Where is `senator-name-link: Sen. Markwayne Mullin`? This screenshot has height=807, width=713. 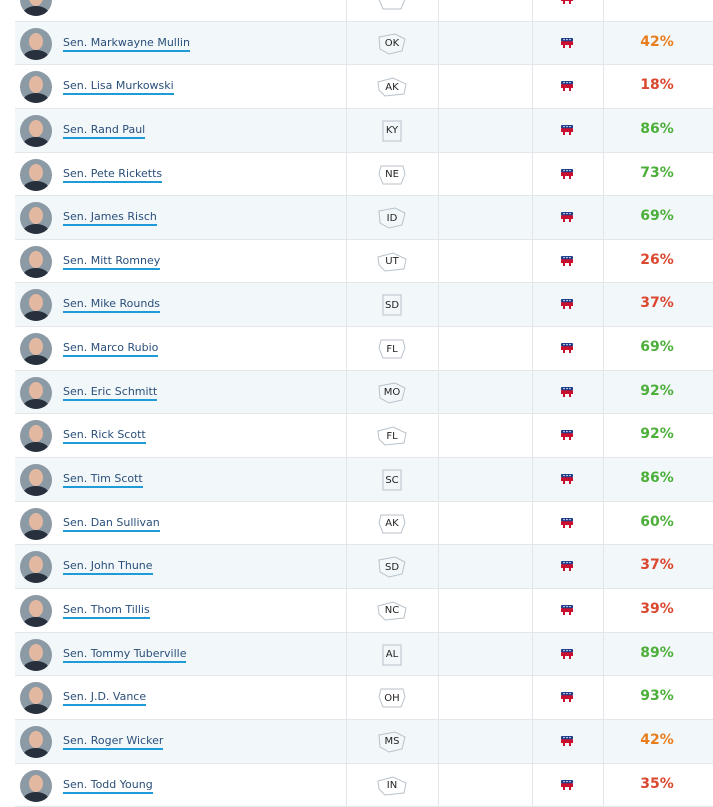 senator-name-link: Sen. Markwayne Mullin is located at coordinates (126, 44).